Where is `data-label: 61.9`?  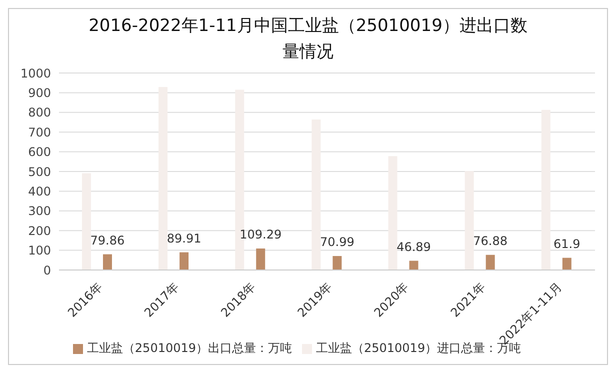
data-label: 61.9 is located at coordinates (567, 243).